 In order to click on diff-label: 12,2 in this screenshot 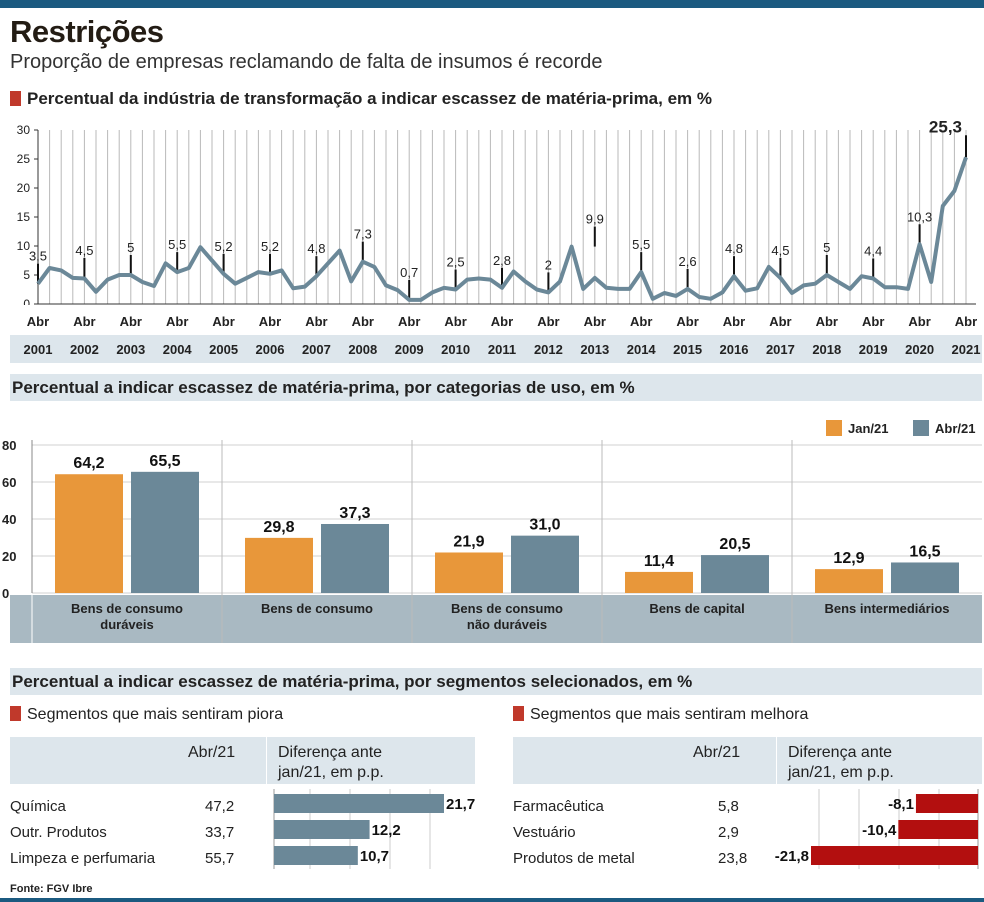, I will do `click(386, 830)`.